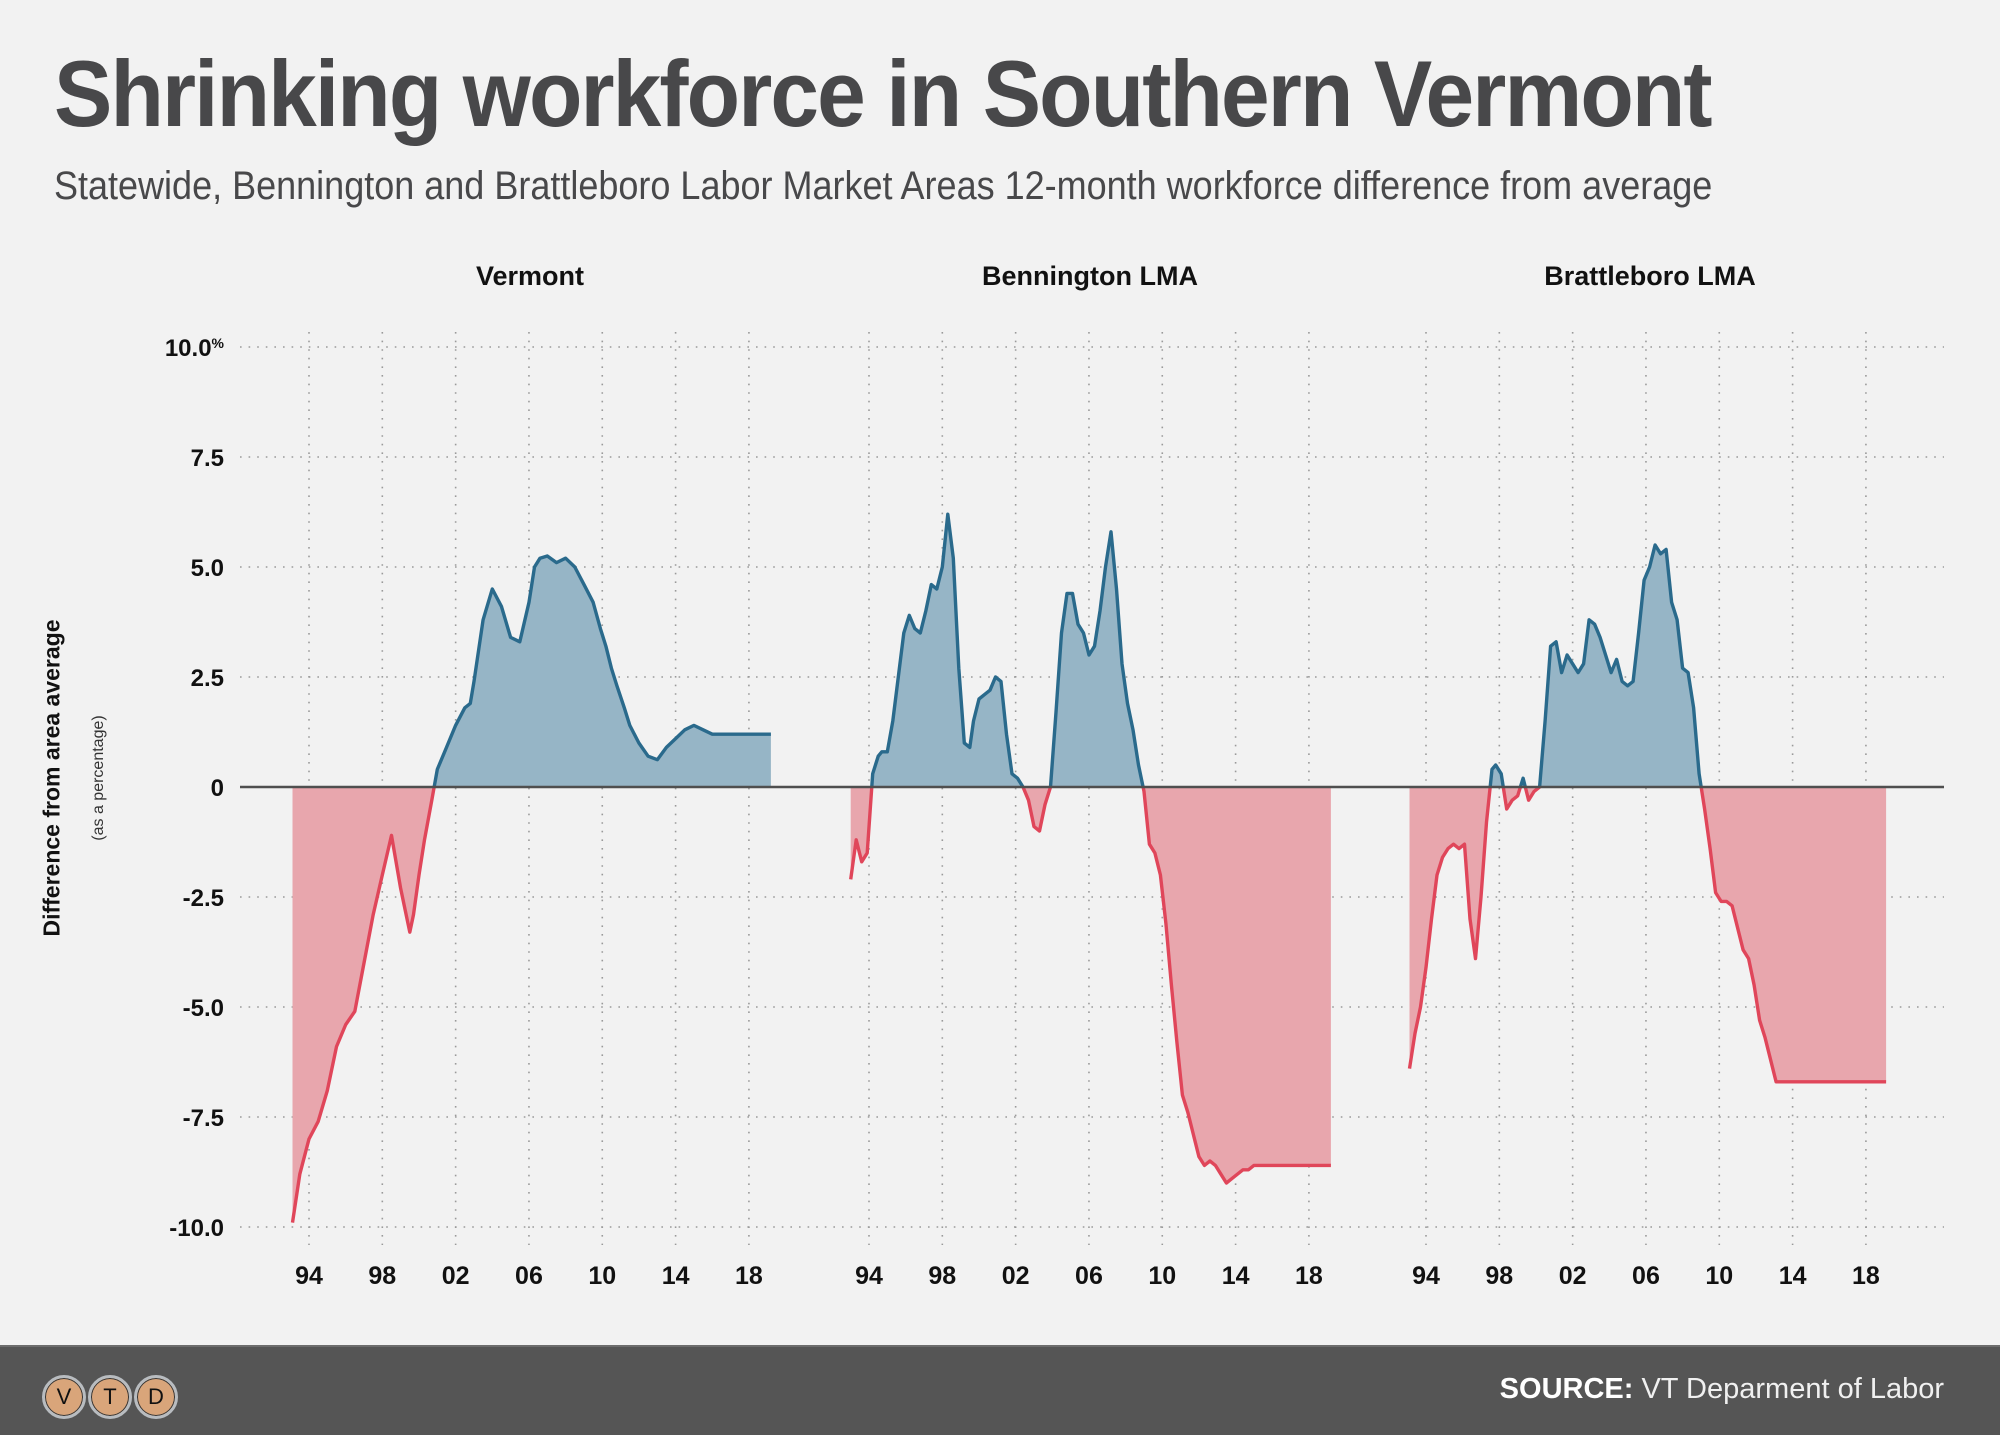 Image resolution: width=2000 pixels, height=1435 pixels. Describe the element at coordinates (217, 788) in the screenshot. I see `y-tick-label: 0` at that location.